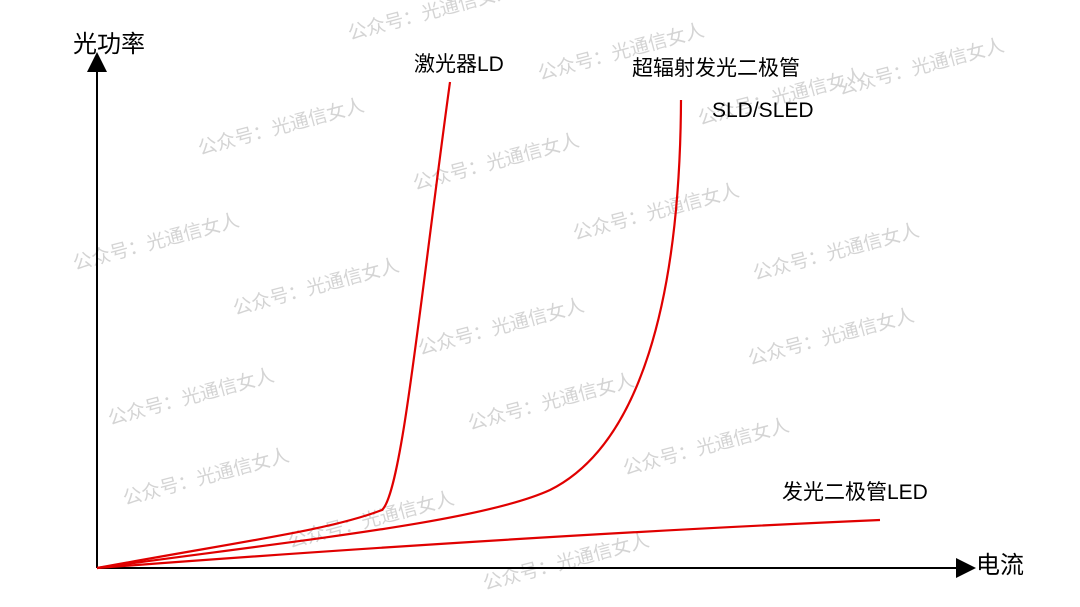 The width and height of the screenshot is (1080, 607). Describe the element at coordinates (855, 492) in the screenshot. I see `led-label: 发光二极管LED` at that location.